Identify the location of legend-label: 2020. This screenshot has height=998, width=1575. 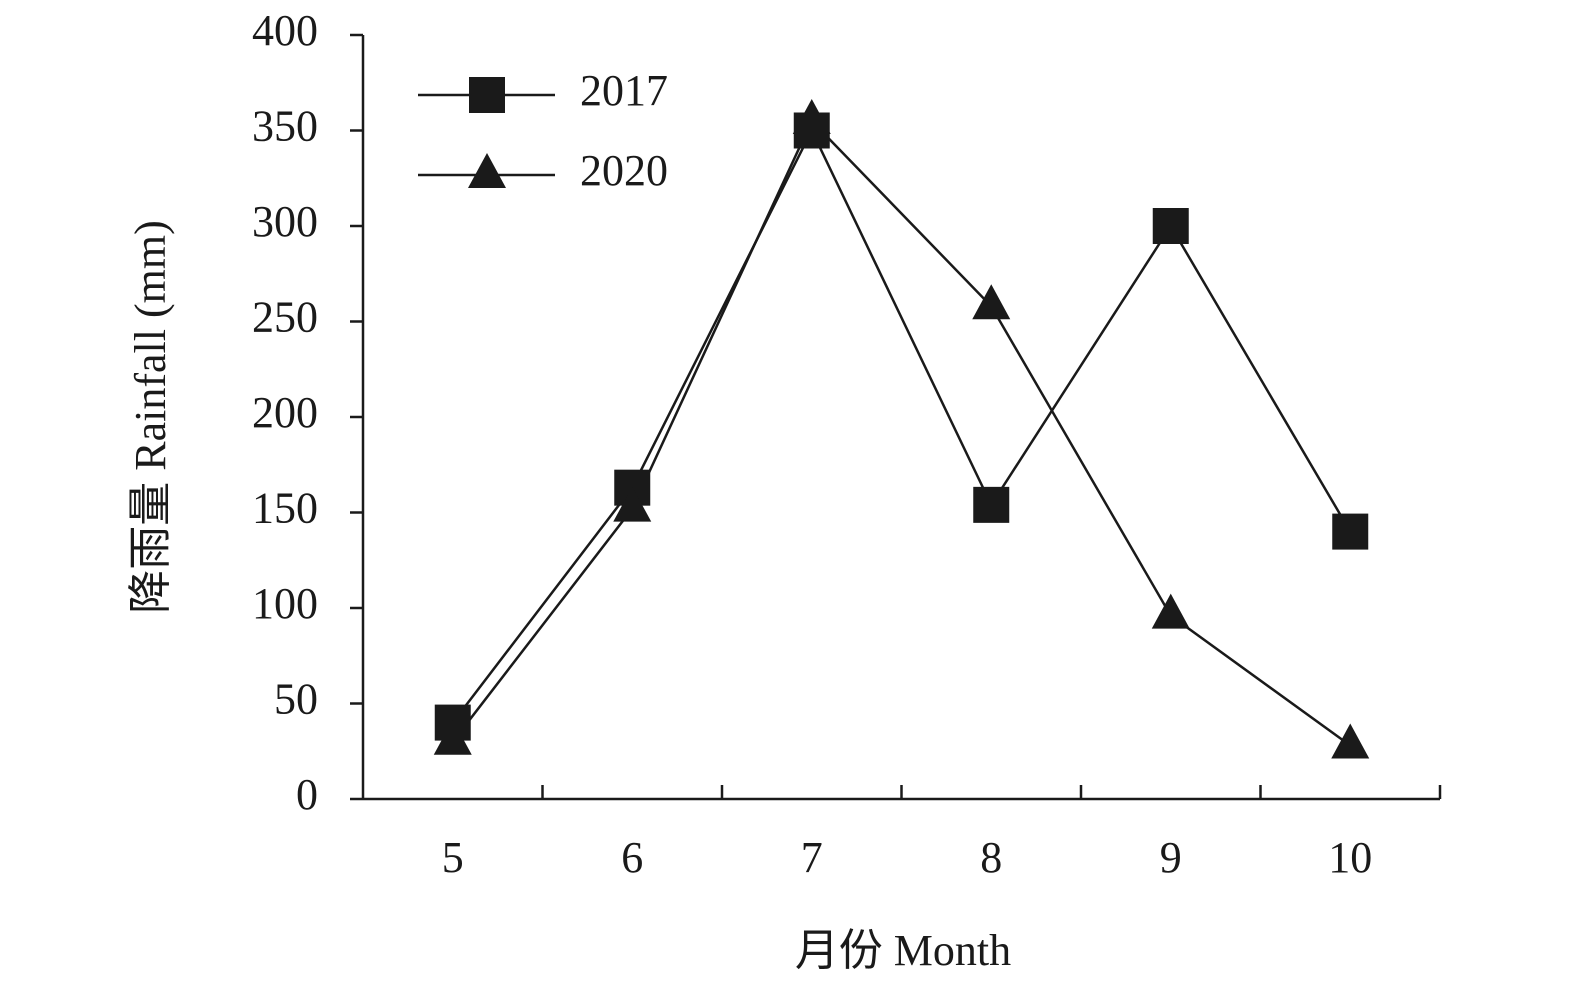
(624, 170).